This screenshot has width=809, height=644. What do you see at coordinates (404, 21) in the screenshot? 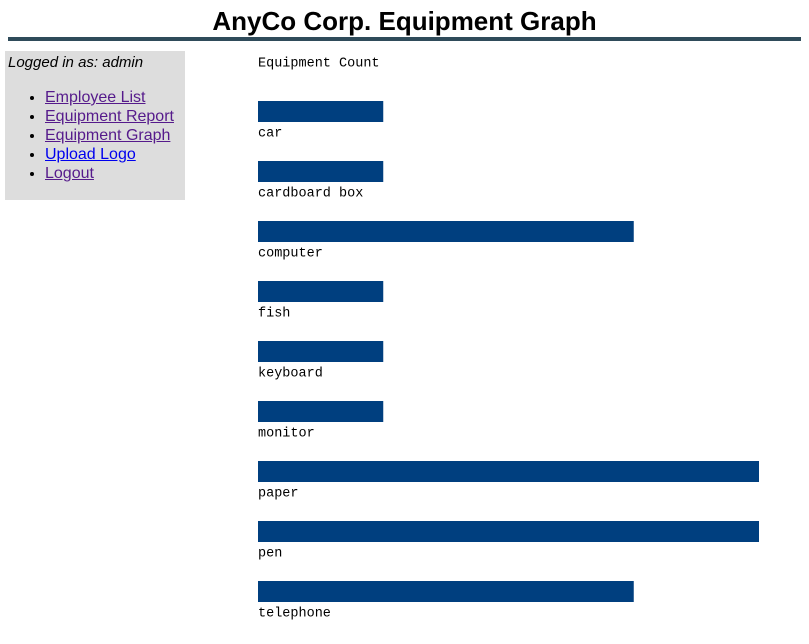
I see `page-title: AnyCo Corp. Equipment Graph` at bounding box center [404, 21].